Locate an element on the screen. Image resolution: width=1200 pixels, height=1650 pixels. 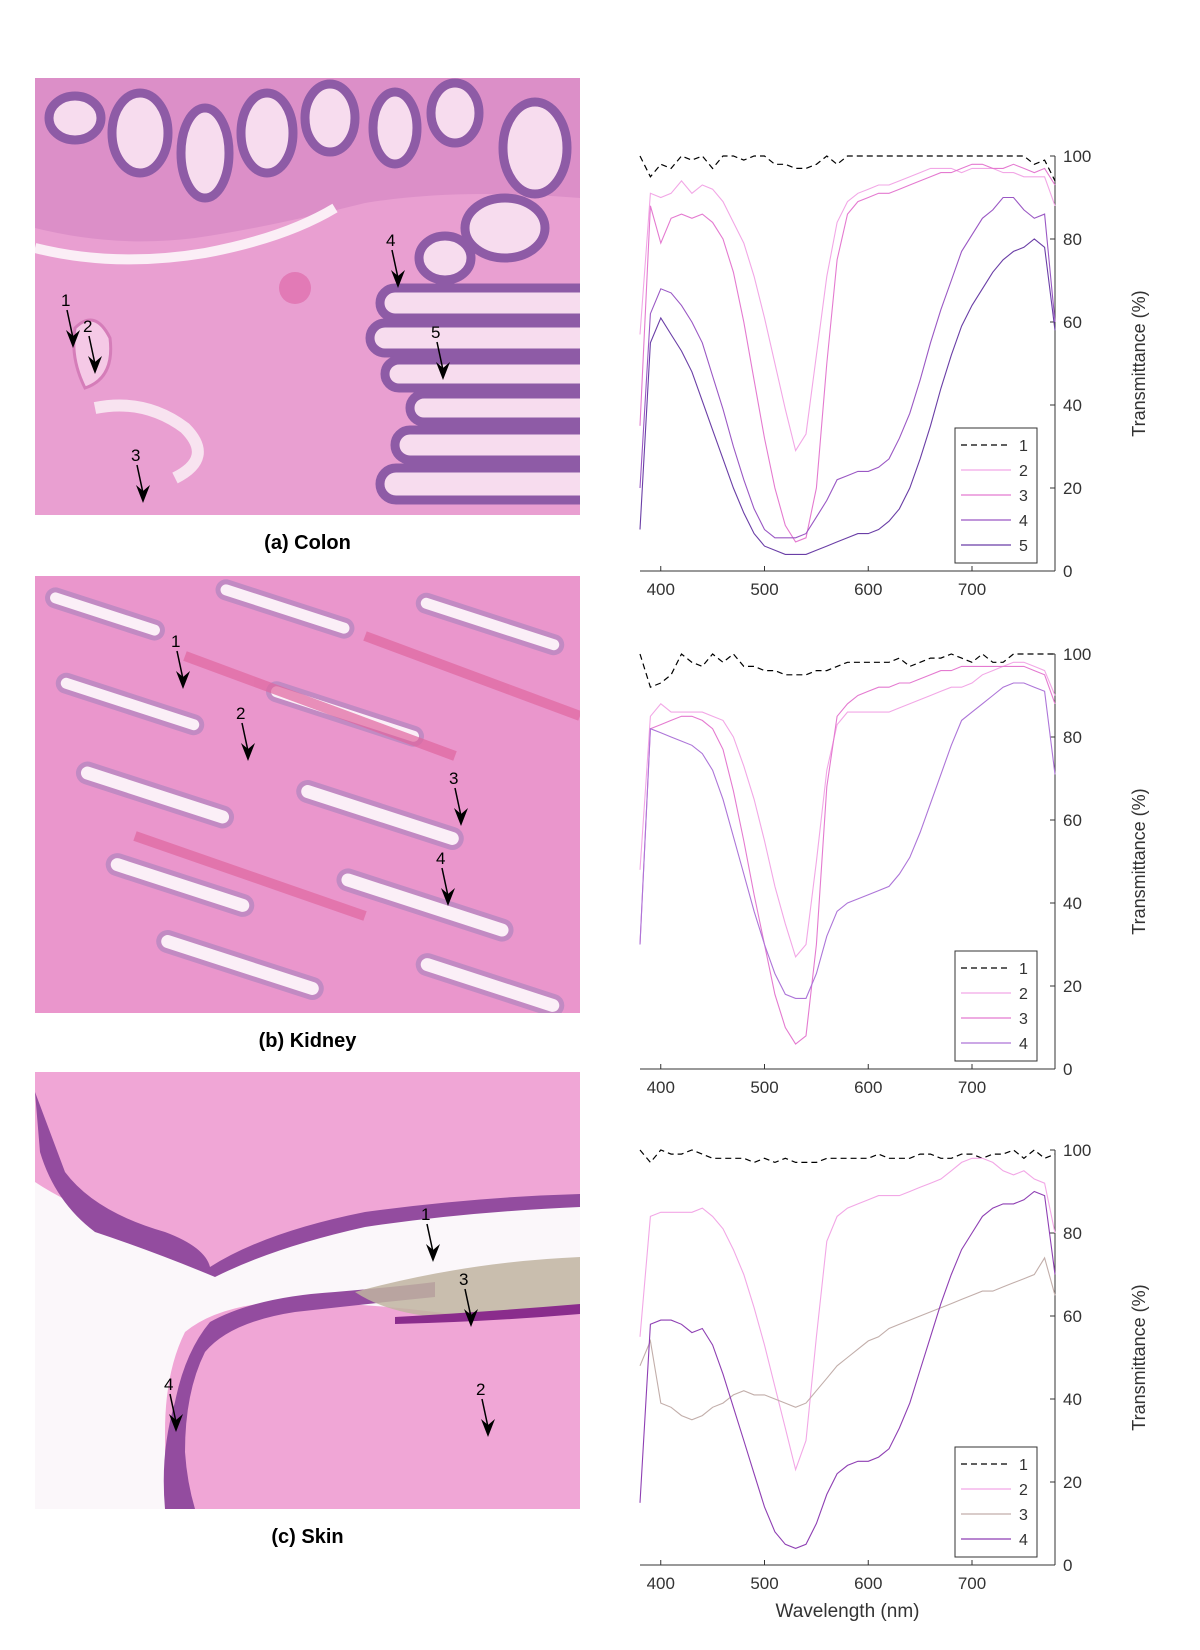
kidney-stroma is located at coordinates (356, 776).